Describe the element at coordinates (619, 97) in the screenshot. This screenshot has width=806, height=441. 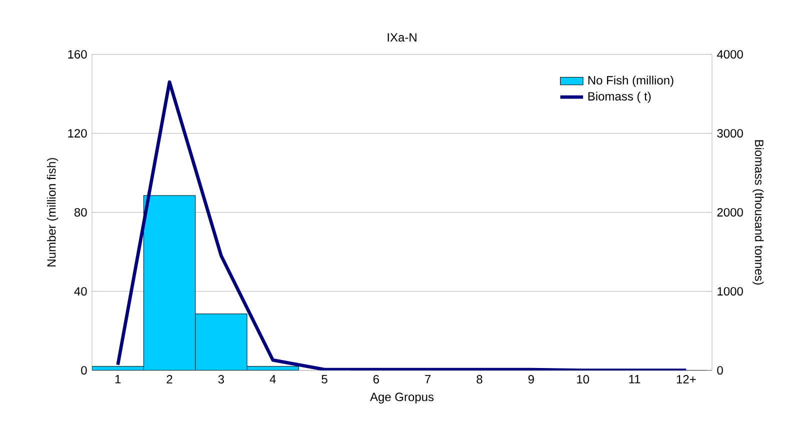
I see `legend-label: Biomass ( t)` at that location.